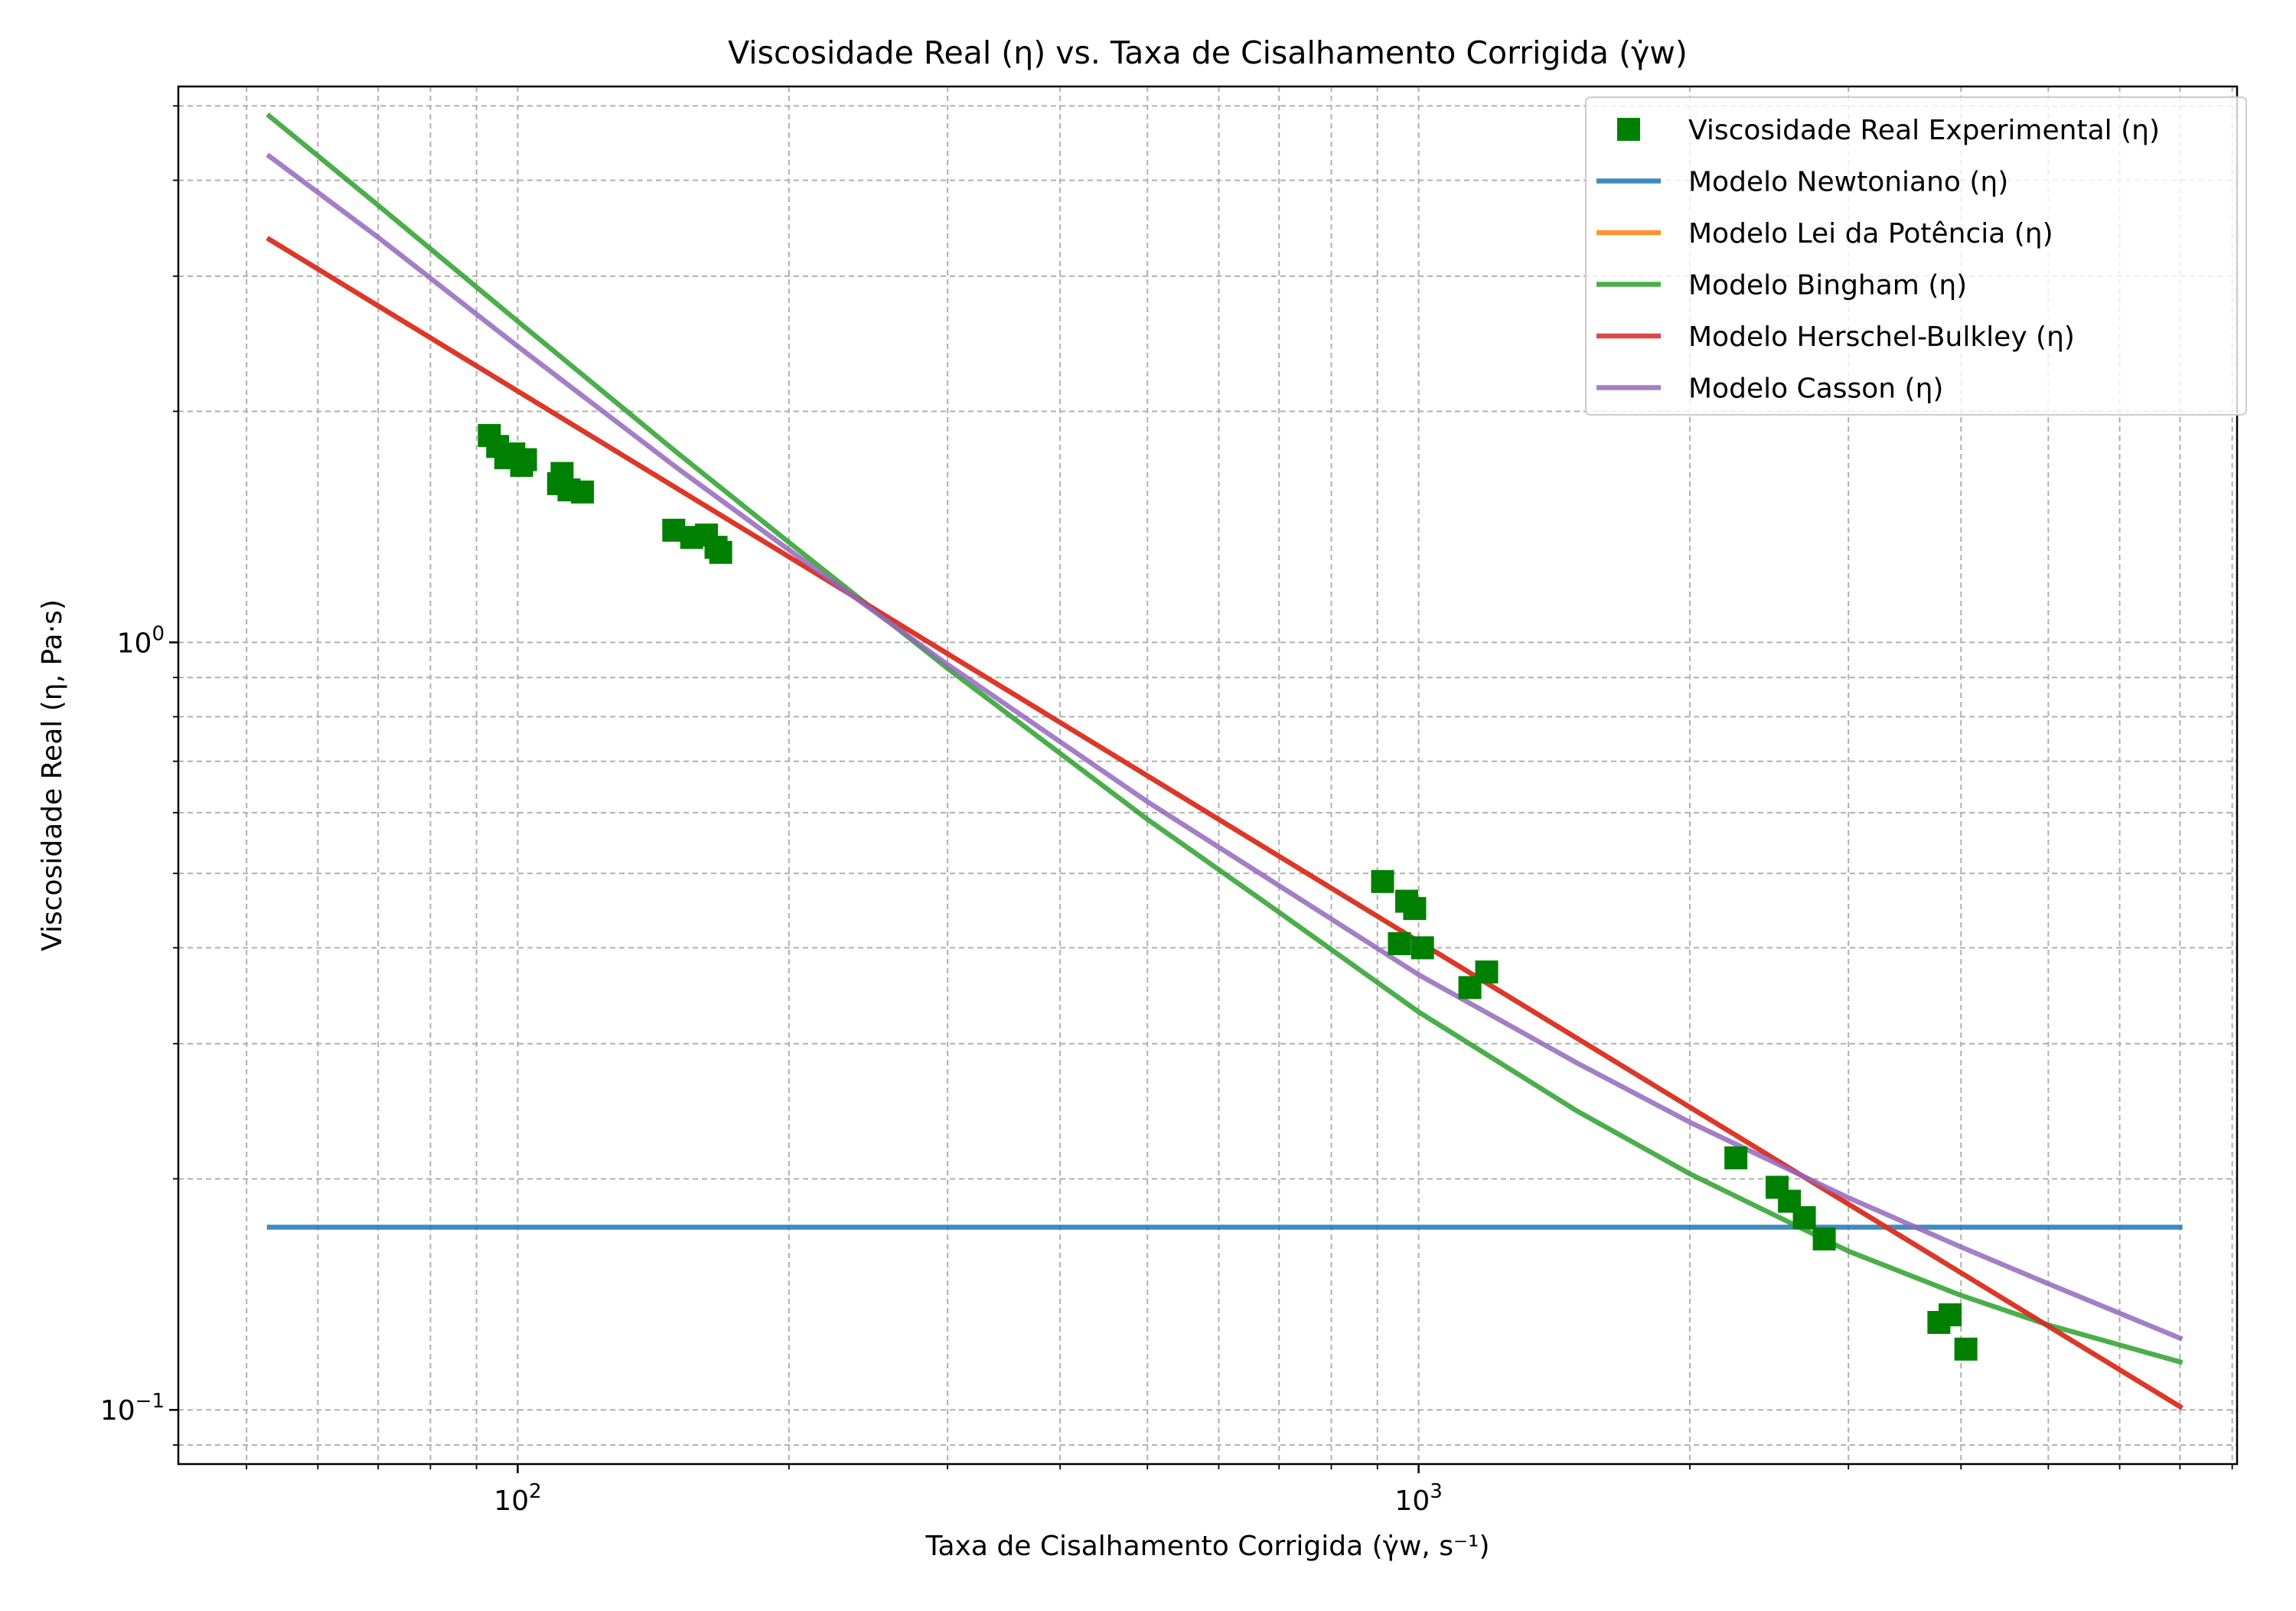  I want to click on legend-label: Viscosidade Real Experimental (η), so click(1924, 130).